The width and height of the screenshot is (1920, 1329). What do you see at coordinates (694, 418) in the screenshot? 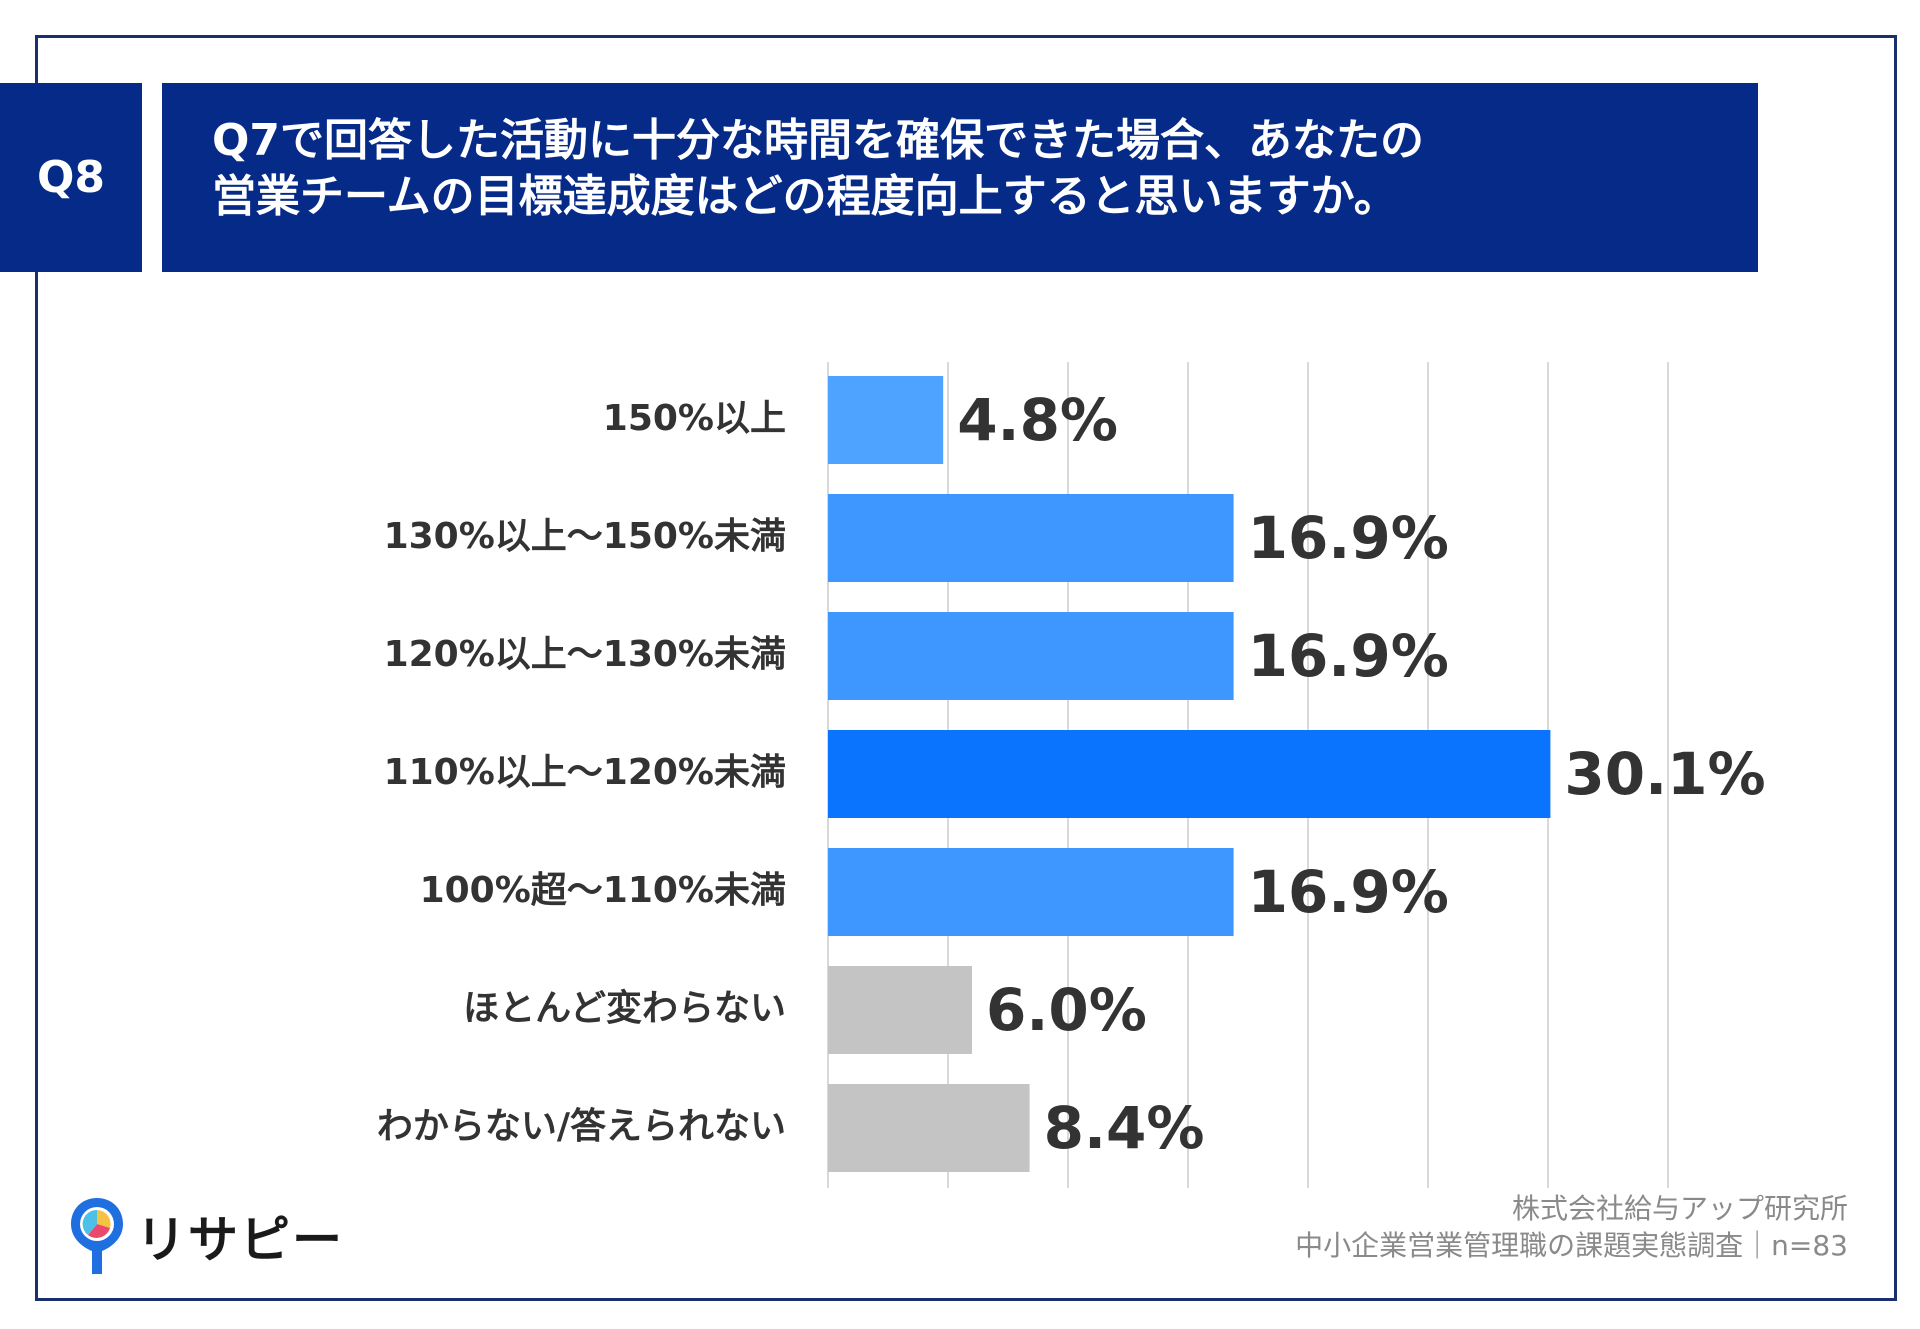
I see `category-label: 150%以上` at bounding box center [694, 418].